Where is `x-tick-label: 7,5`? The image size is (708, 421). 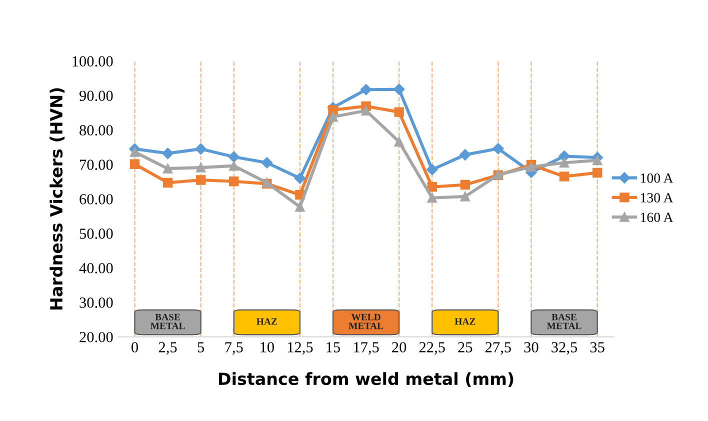
x-tick-label: 7,5 is located at coordinates (234, 348).